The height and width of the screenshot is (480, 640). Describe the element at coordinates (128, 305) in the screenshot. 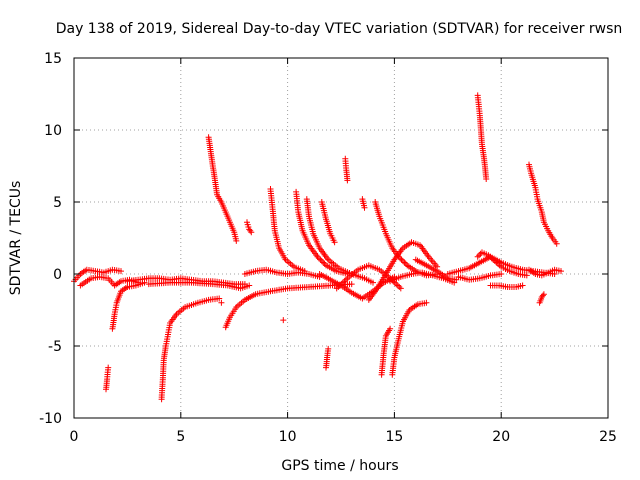

I see `series-arc-rise-1.8` at that location.